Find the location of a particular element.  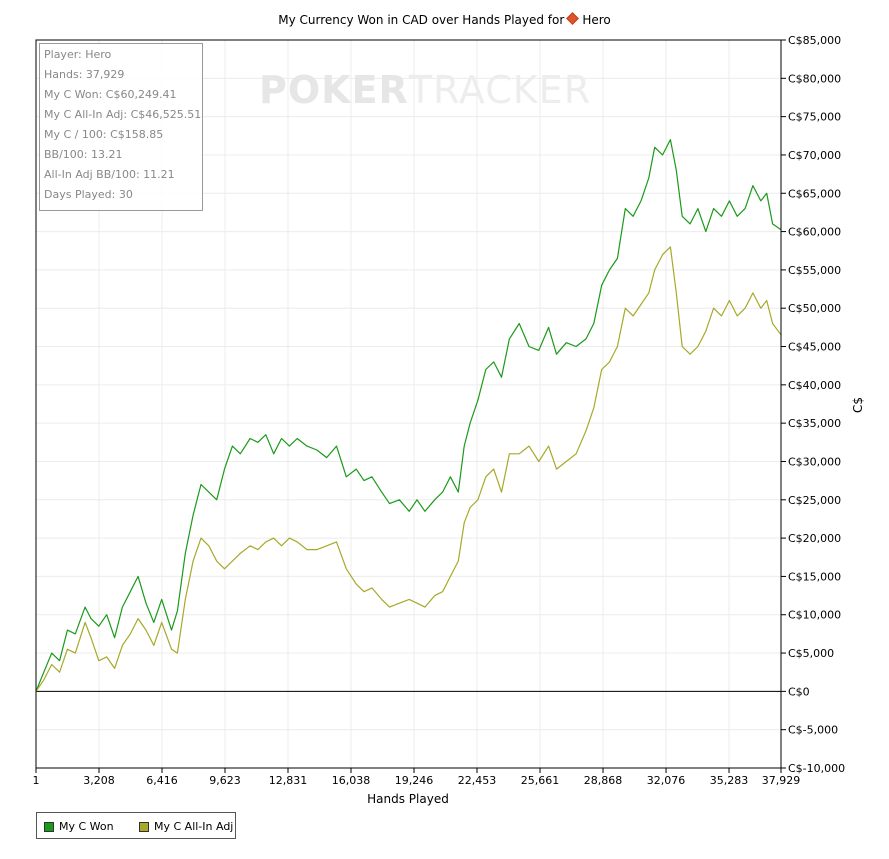

stat-per100: My C / 100: C$158.85 is located at coordinates (104, 134).